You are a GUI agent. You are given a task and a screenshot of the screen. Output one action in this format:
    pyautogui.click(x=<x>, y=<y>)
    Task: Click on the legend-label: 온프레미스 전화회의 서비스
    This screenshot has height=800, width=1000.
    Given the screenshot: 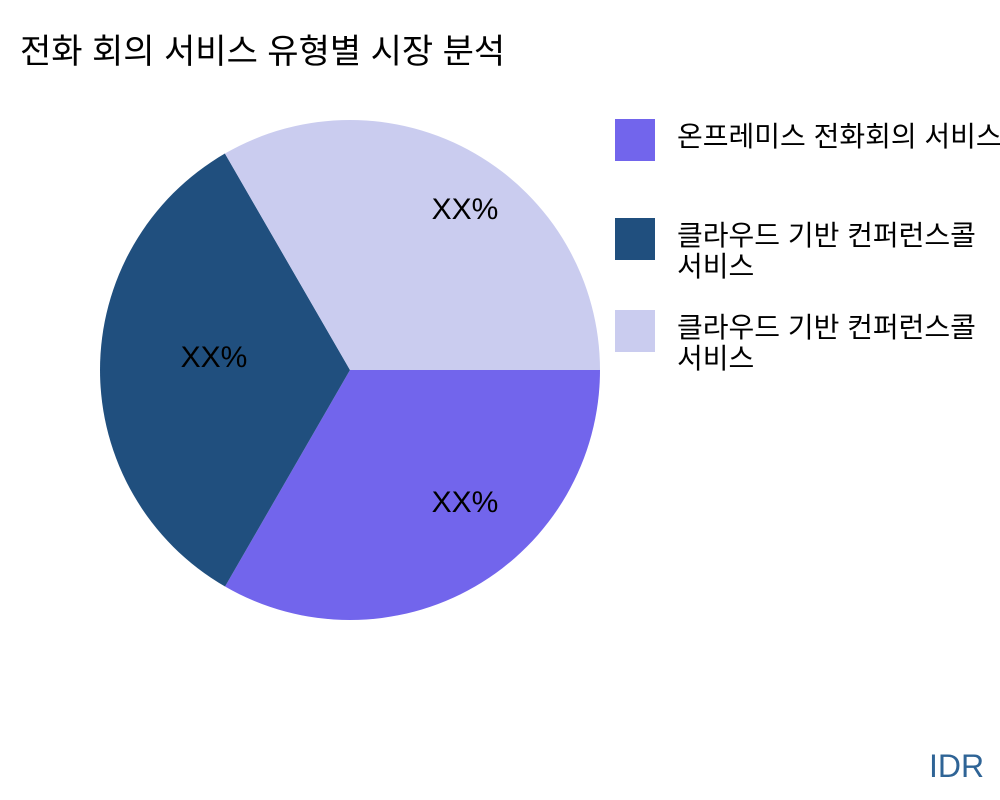 What is the action you would take?
    pyautogui.click(x=838, y=135)
    